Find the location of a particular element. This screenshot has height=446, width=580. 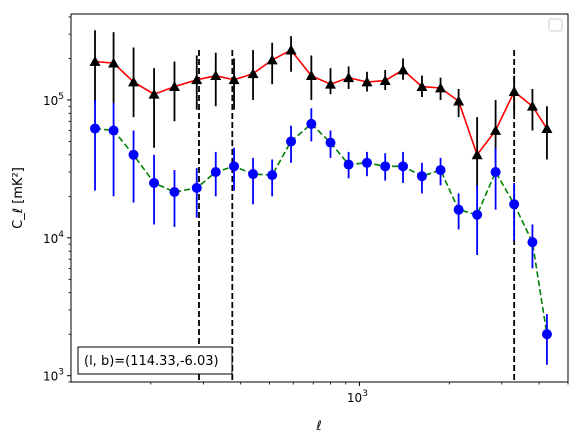

y-tick-label-2: 10⁴ is located at coordinates (53, 238).